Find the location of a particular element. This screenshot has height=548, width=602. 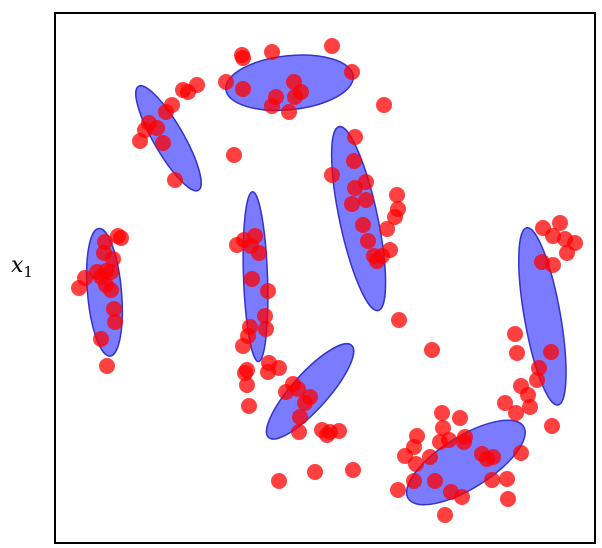

y-axis-label: x1 is located at coordinates (22, 267).